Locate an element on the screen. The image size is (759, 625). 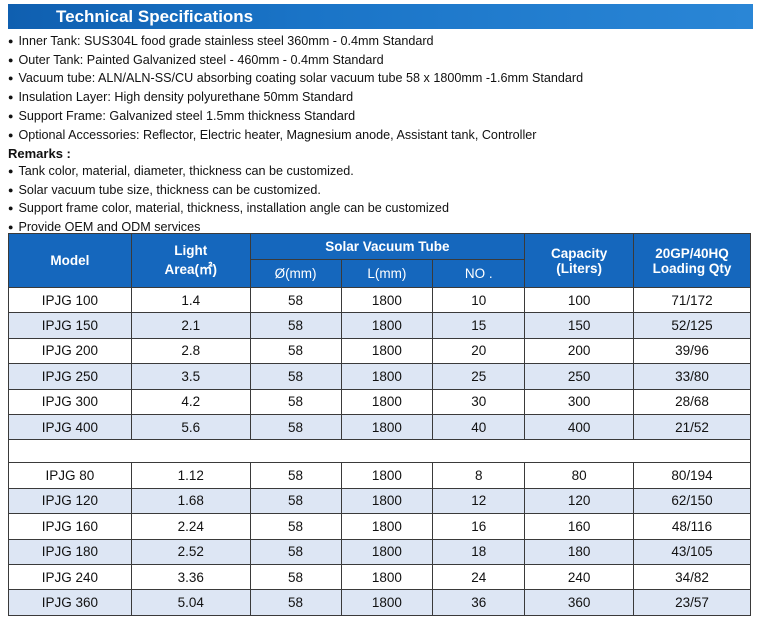
cell-qty: 34/82 is located at coordinates (692, 577).